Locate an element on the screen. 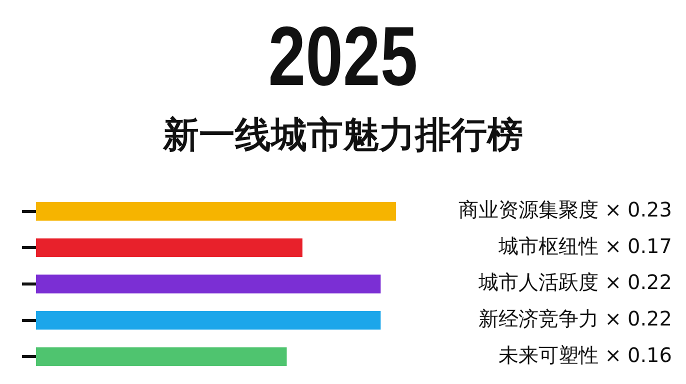  y-tick-label: 城市枢纽性 × is located at coordinates (559, 246).